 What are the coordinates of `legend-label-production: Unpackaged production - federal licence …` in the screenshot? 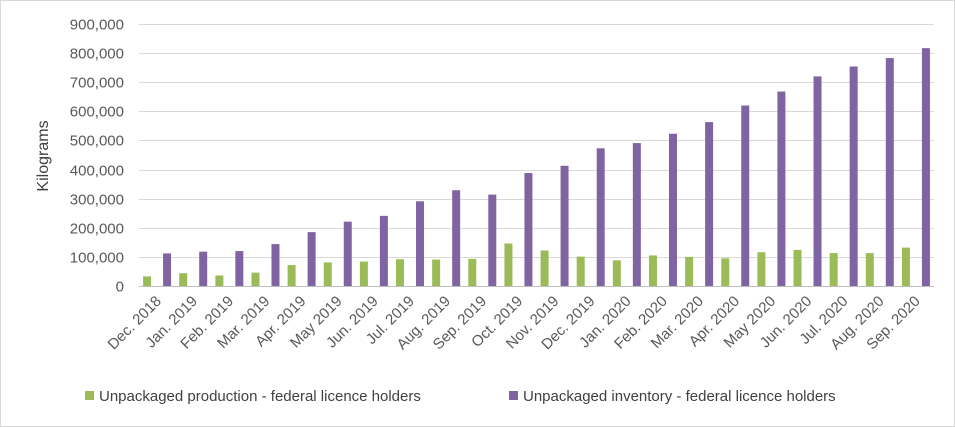 It's located at (260, 396).